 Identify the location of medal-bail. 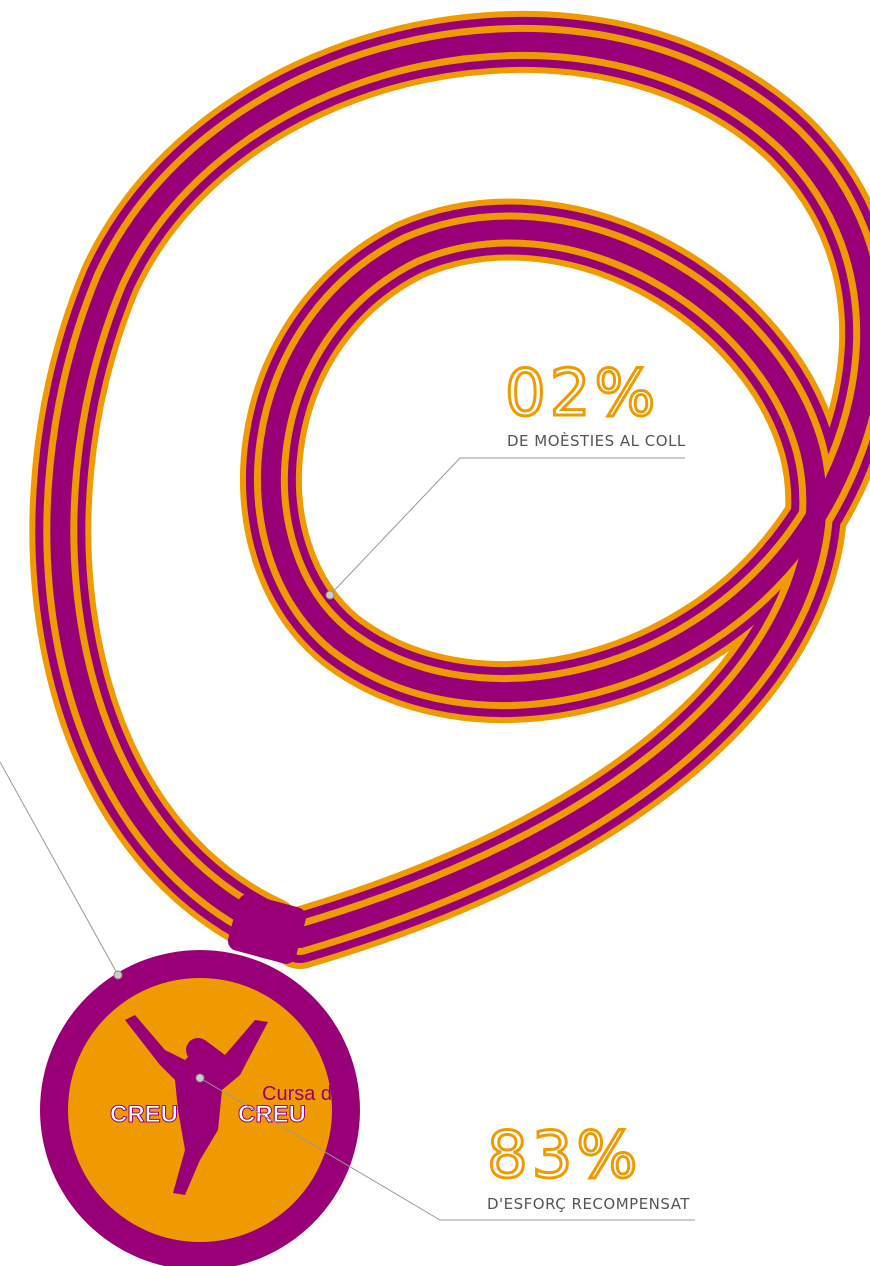
(267, 929).